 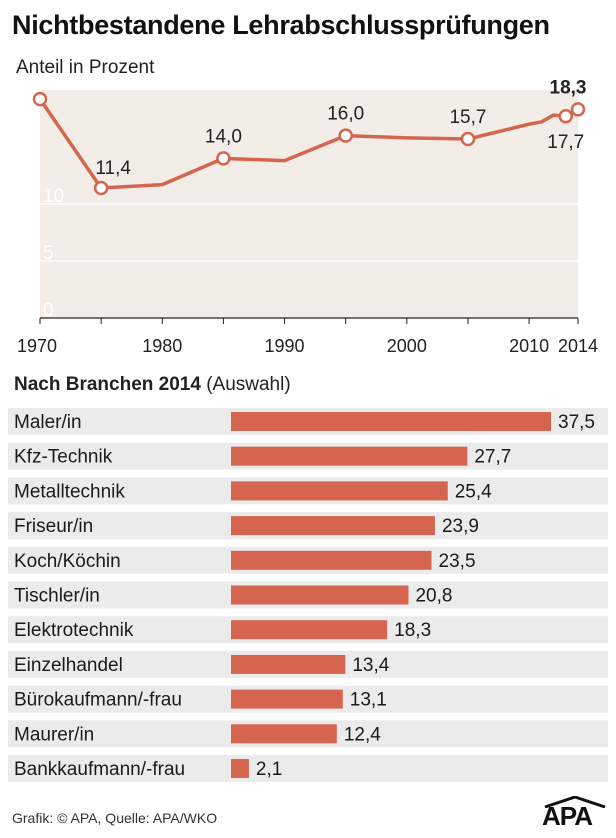 What do you see at coordinates (345, 114) in the screenshot?
I see `data-label: 16,0` at bounding box center [345, 114].